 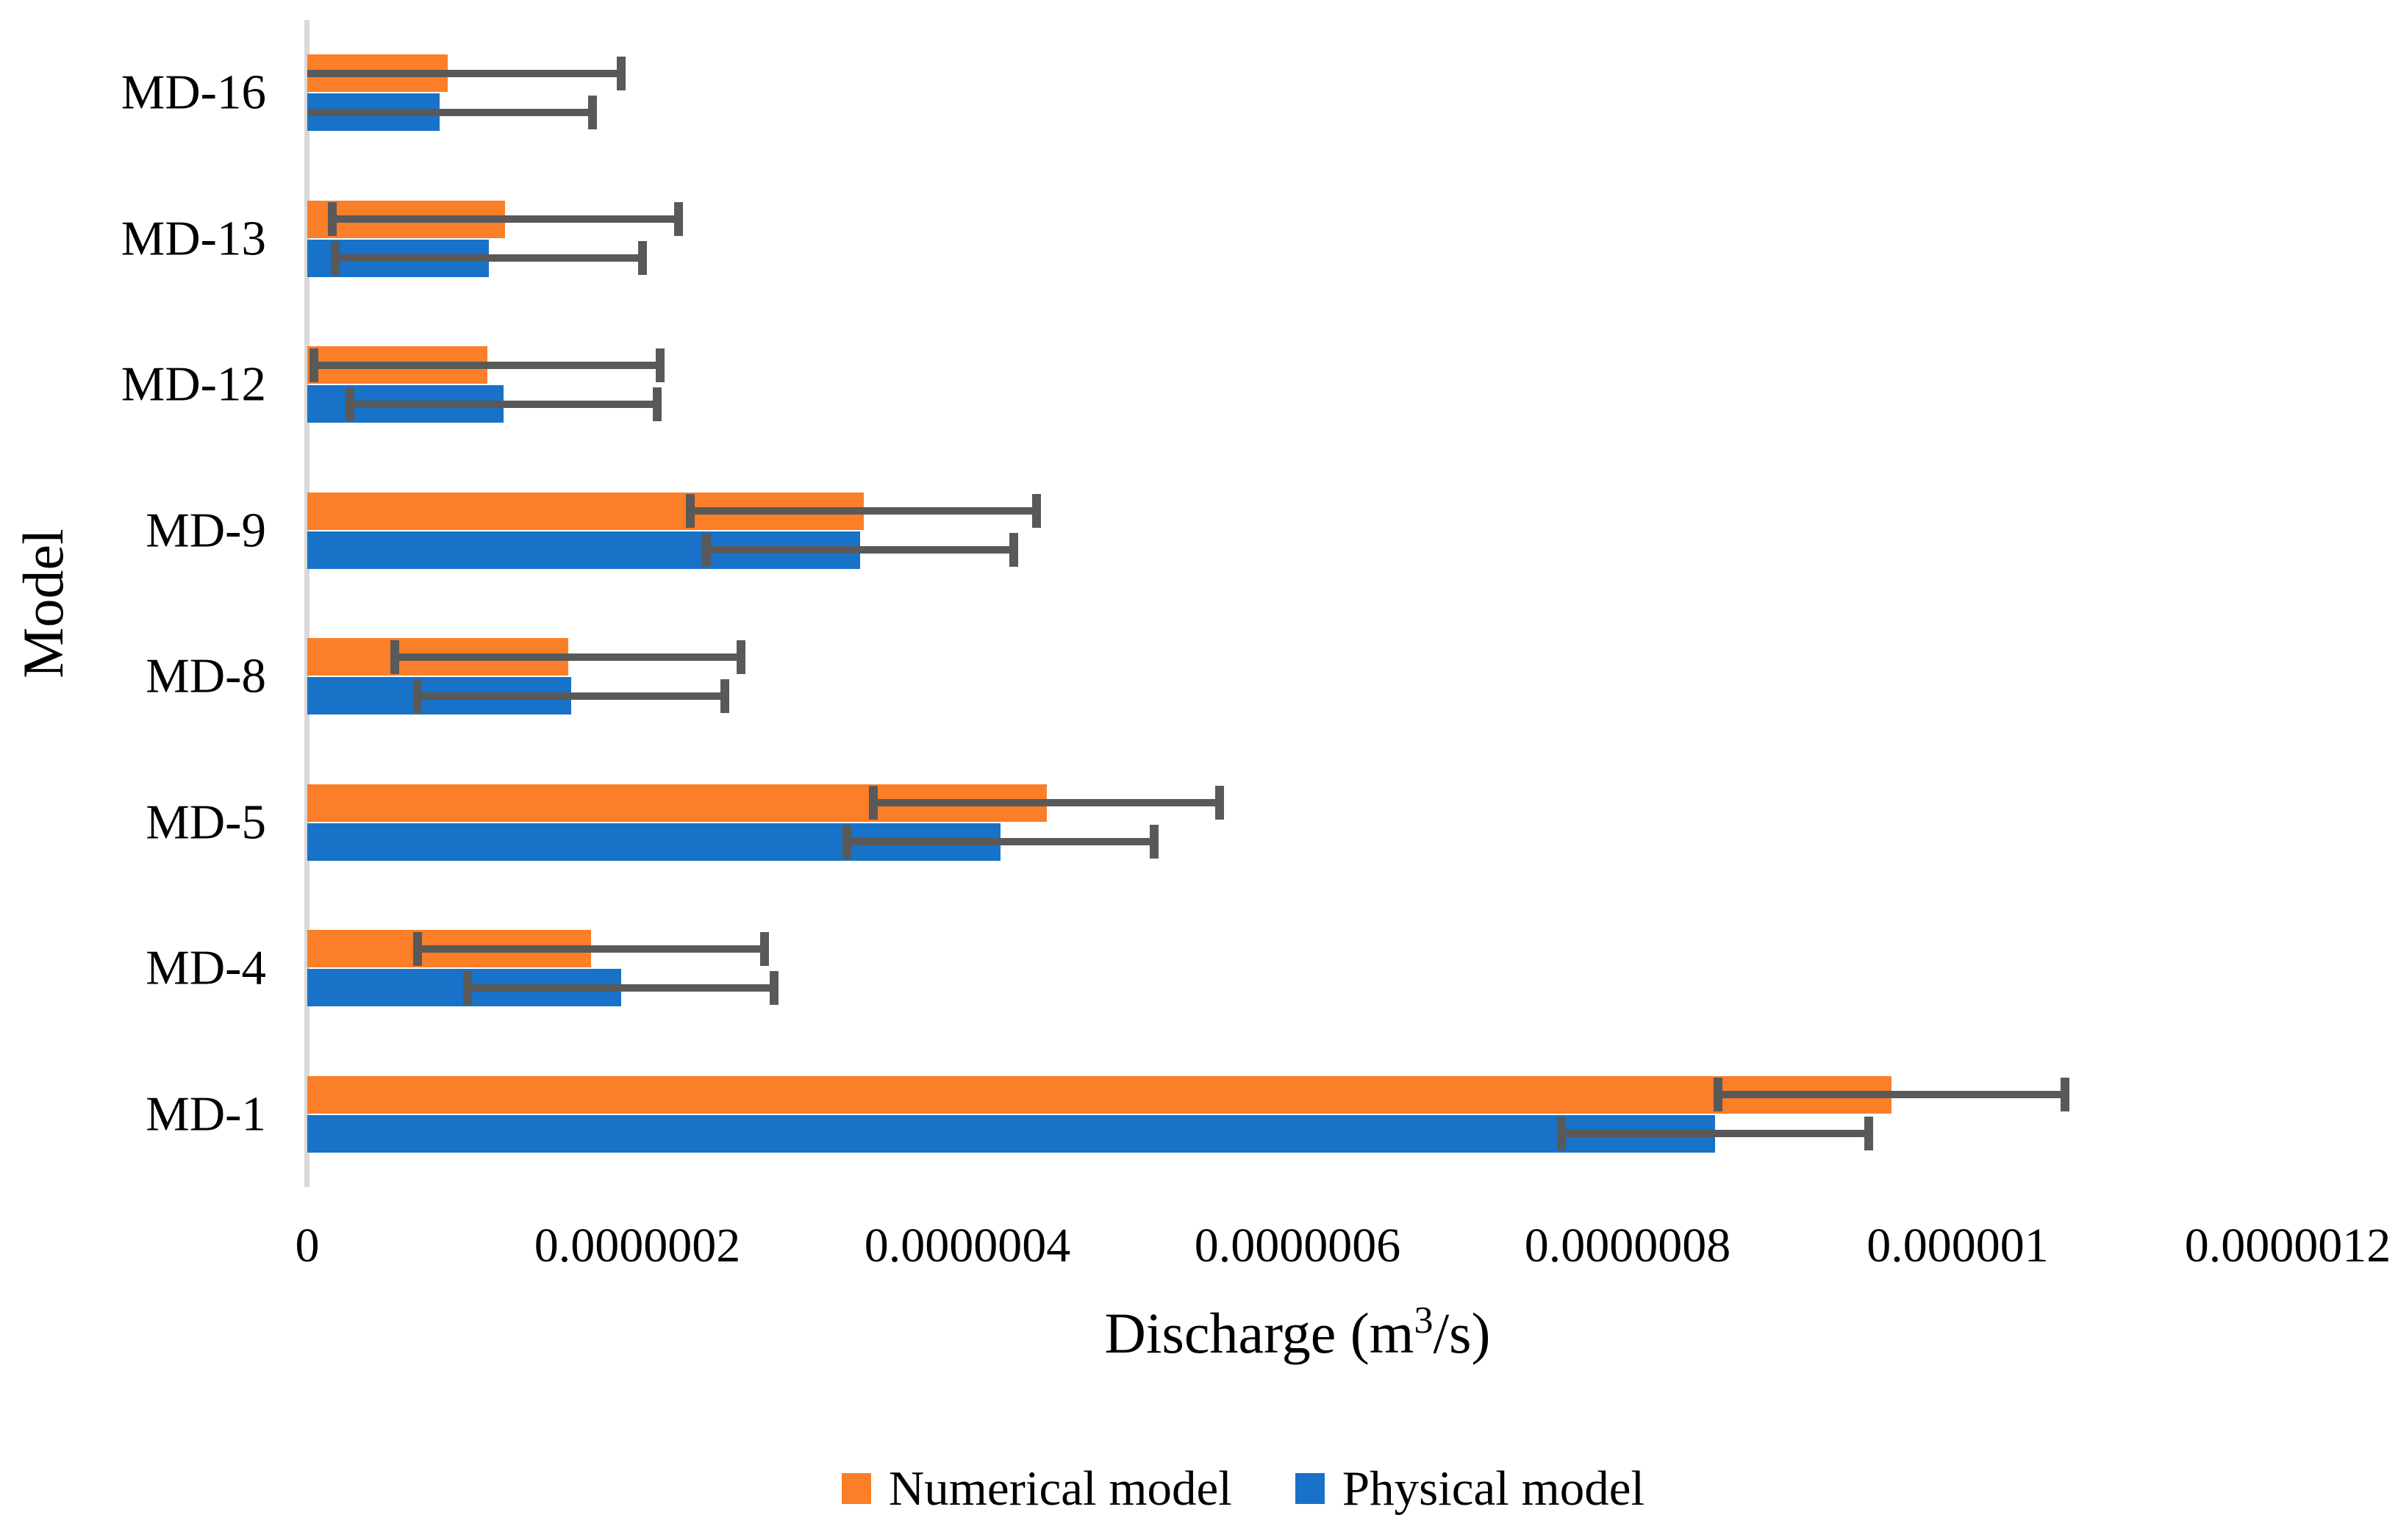 I want to click on category-label-md-13: MD-13, so click(x=193, y=239).